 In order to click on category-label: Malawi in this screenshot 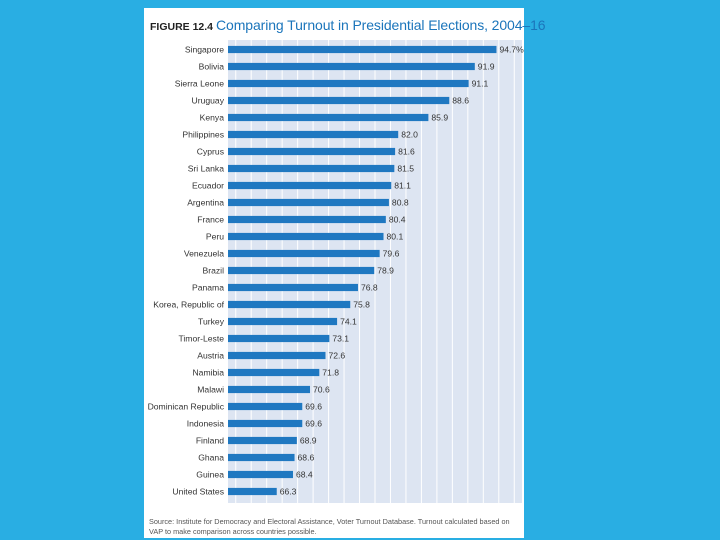, I will do `click(210, 390)`.